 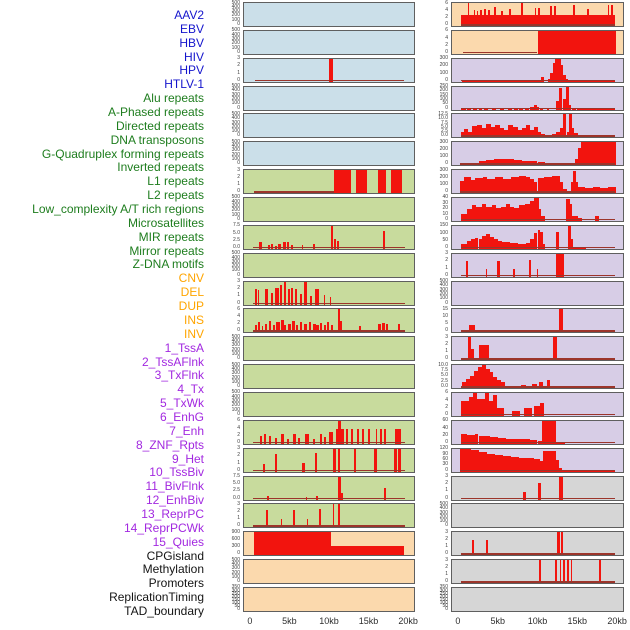 I want to click on track-label: HPV, so click(x=191, y=70).